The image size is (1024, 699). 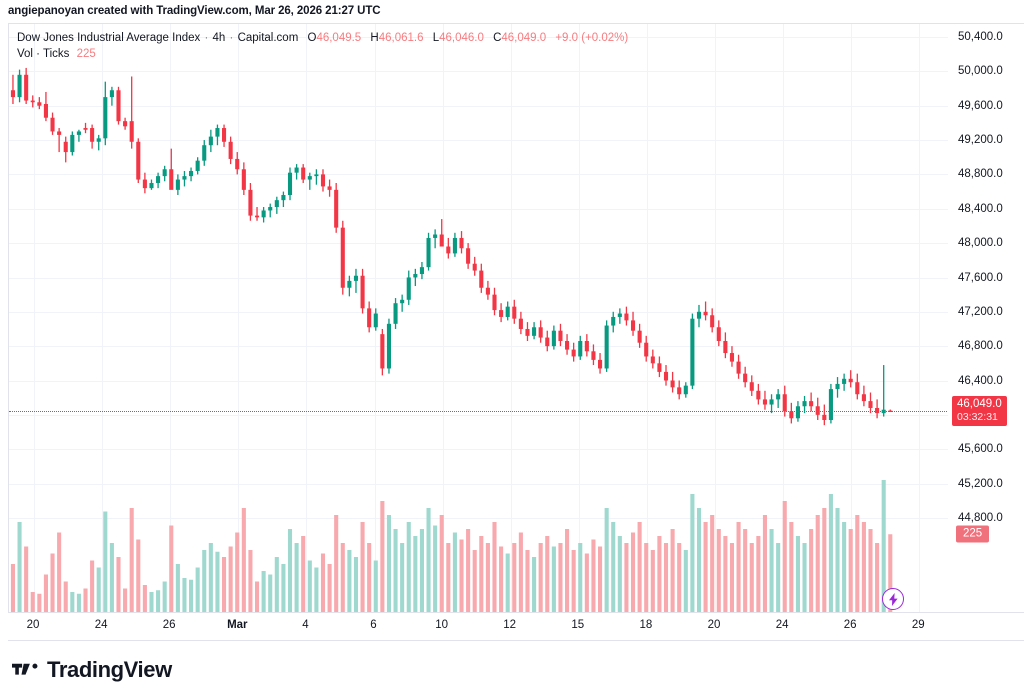 I want to click on price-axis-tick: 46,400.0, so click(x=980, y=380).